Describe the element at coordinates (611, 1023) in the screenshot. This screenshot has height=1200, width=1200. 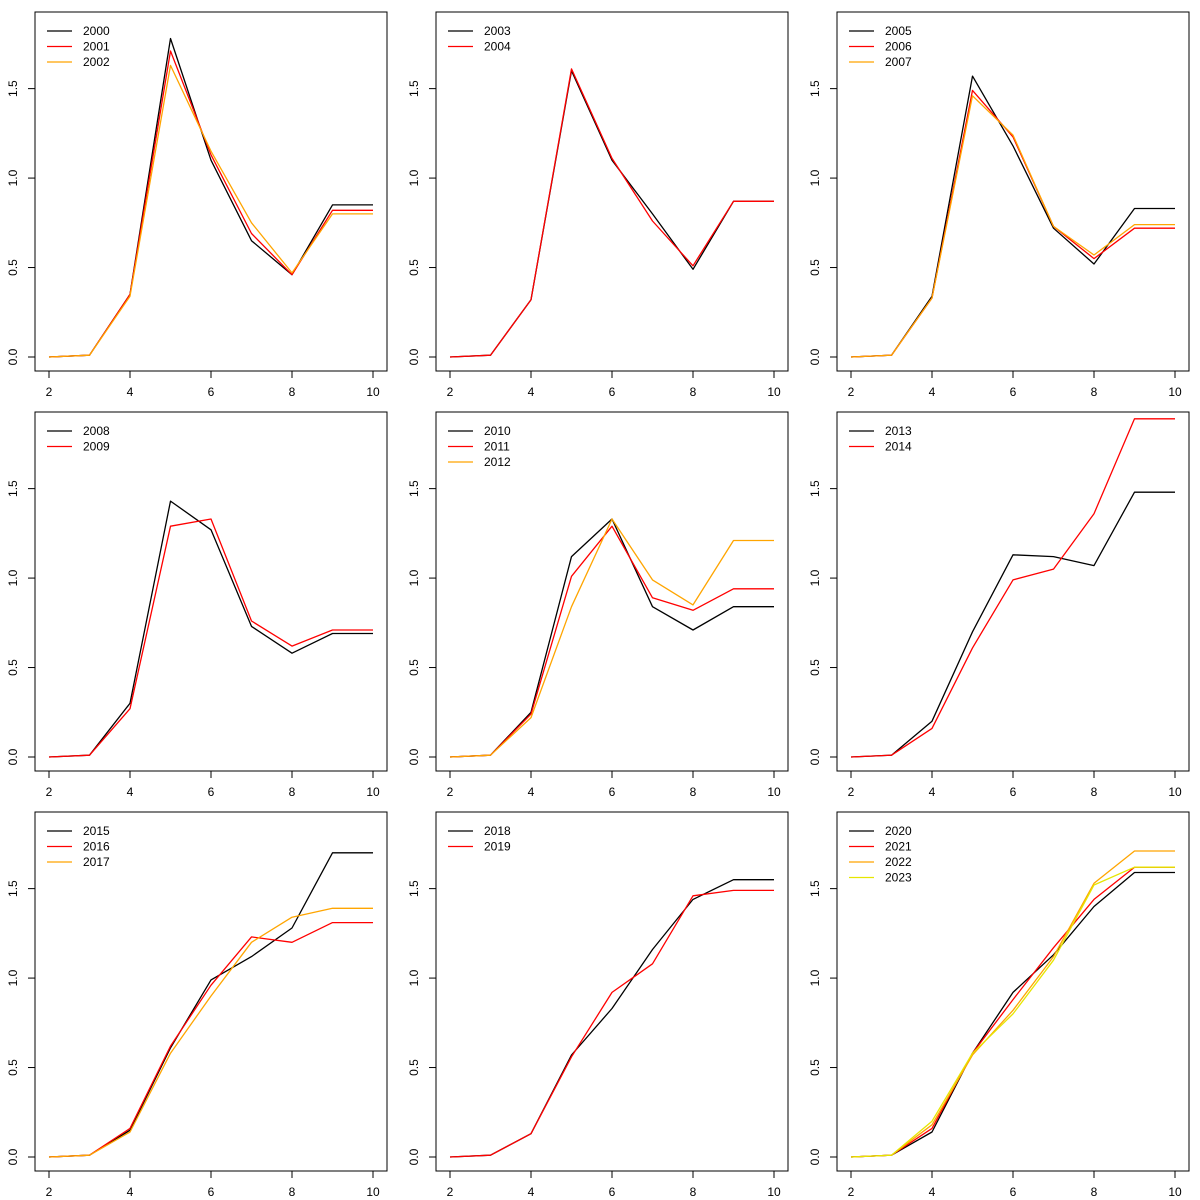
I see `series-line-2019` at that location.